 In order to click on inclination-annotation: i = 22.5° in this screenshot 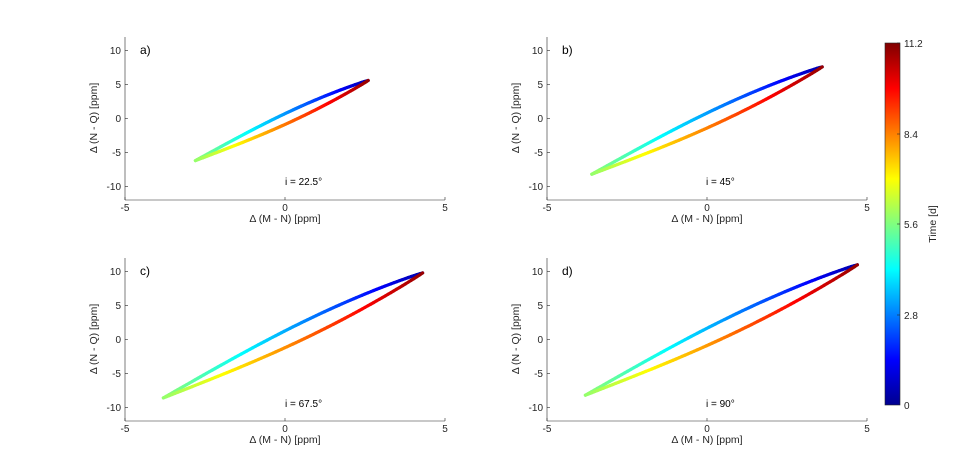, I will do `click(303, 182)`.